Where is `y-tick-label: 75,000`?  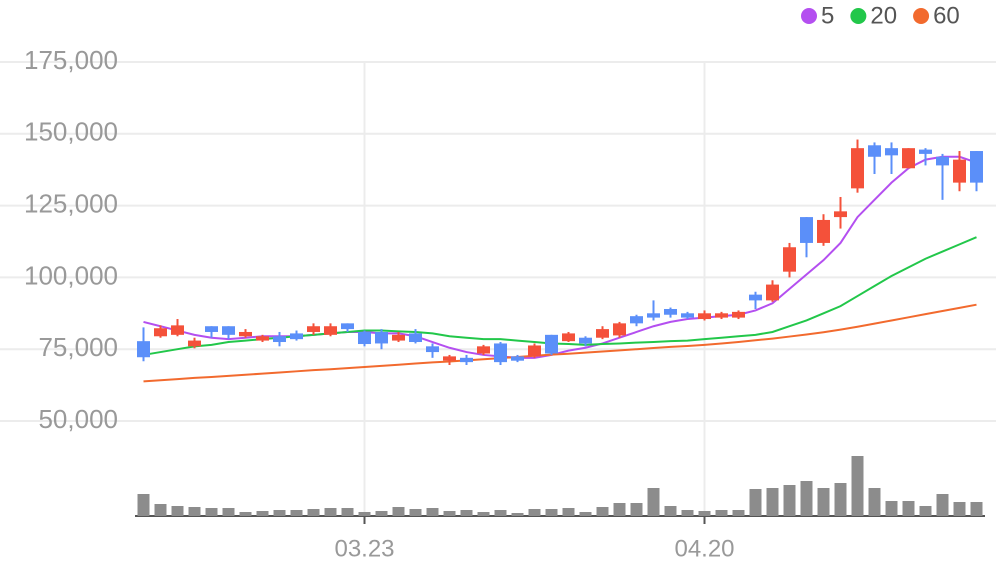 y-tick-label: 75,000 is located at coordinates (78, 347).